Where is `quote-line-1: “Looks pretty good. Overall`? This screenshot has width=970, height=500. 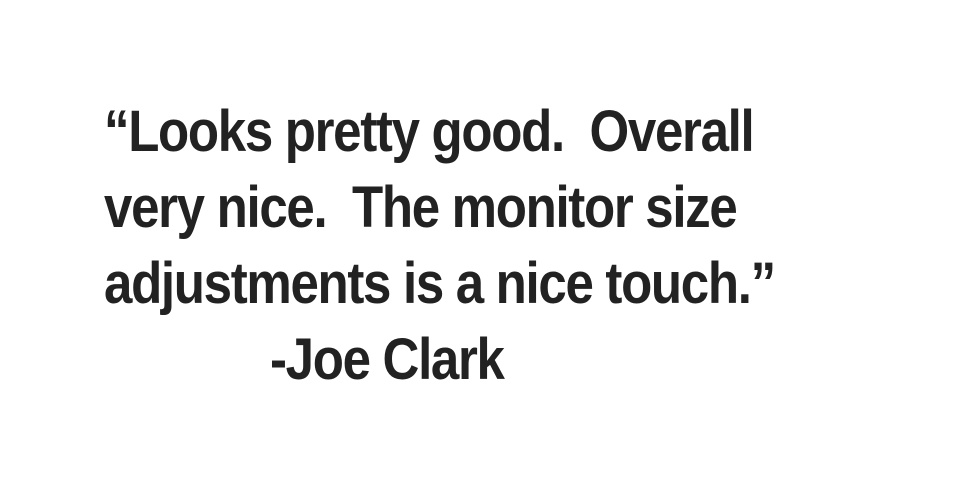 quote-line-1: “Looks pretty good. Overall is located at coordinates (429, 131).